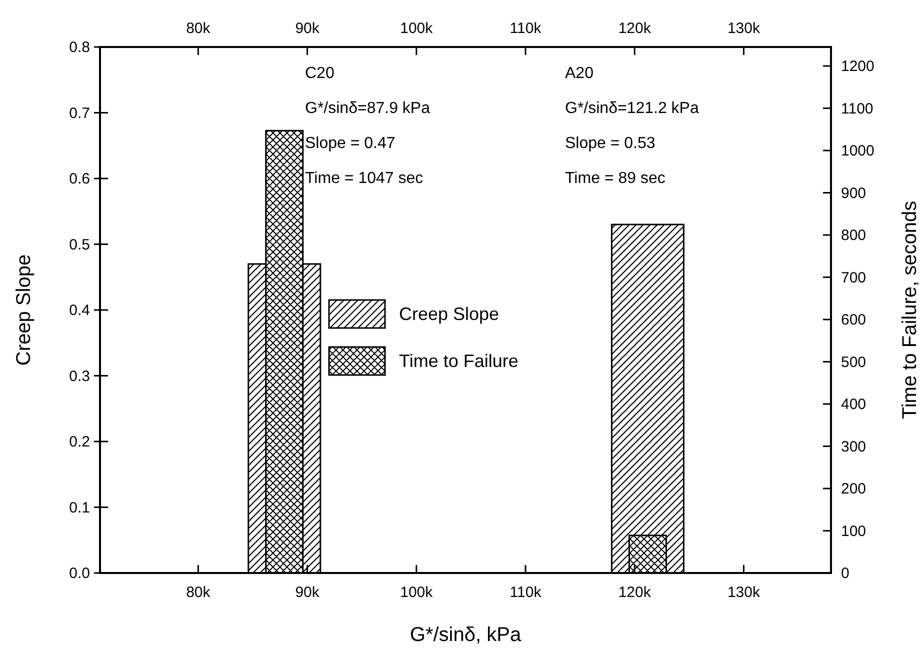  I want to click on y2-tick-label: 800, so click(853, 235).